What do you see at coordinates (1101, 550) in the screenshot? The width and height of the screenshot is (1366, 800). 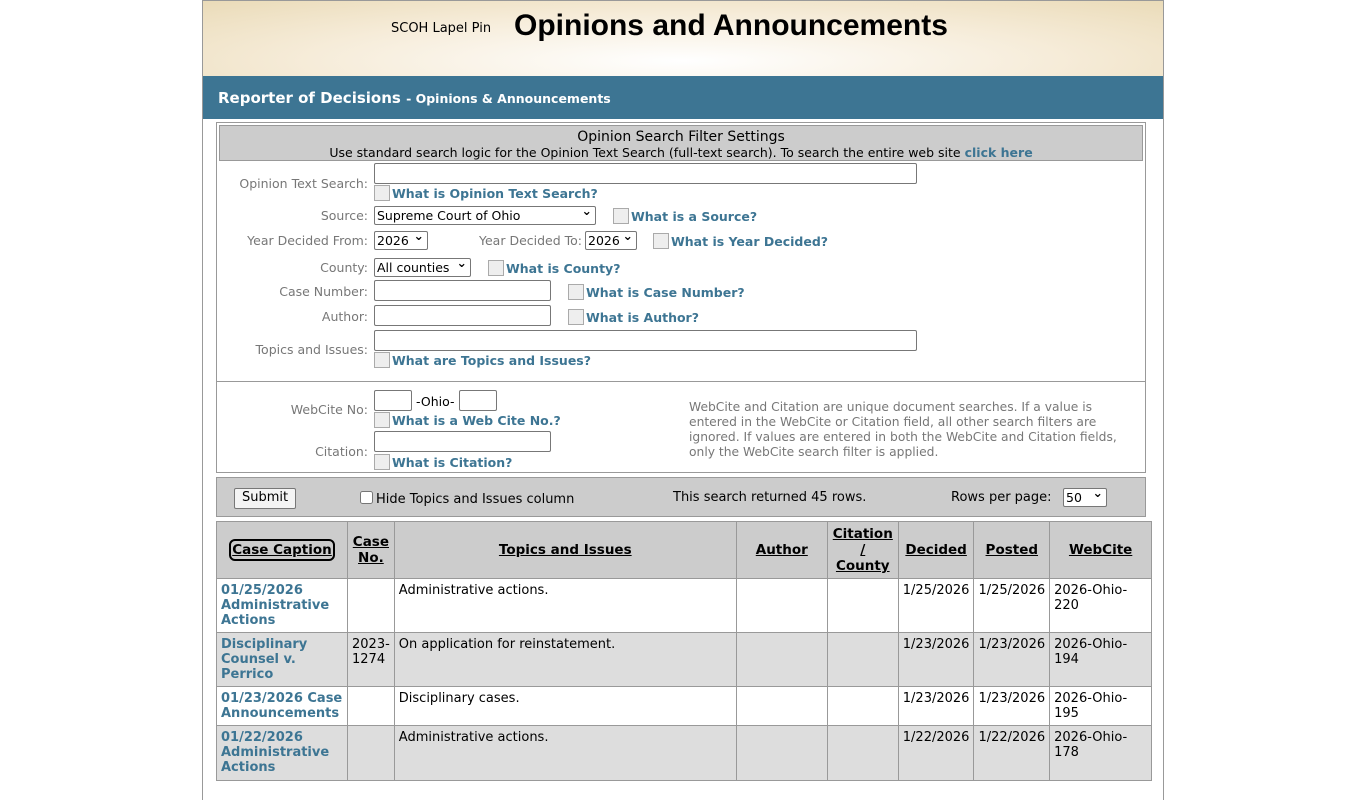 I see `header-webcite: WebCite` at bounding box center [1101, 550].